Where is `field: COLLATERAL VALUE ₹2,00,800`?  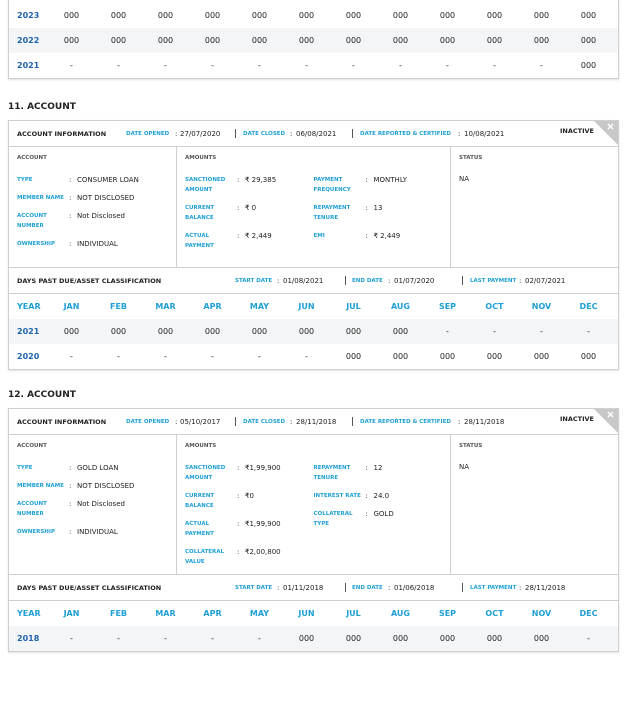 field: COLLATERAL VALUE ₹2,00,800 is located at coordinates (249, 557).